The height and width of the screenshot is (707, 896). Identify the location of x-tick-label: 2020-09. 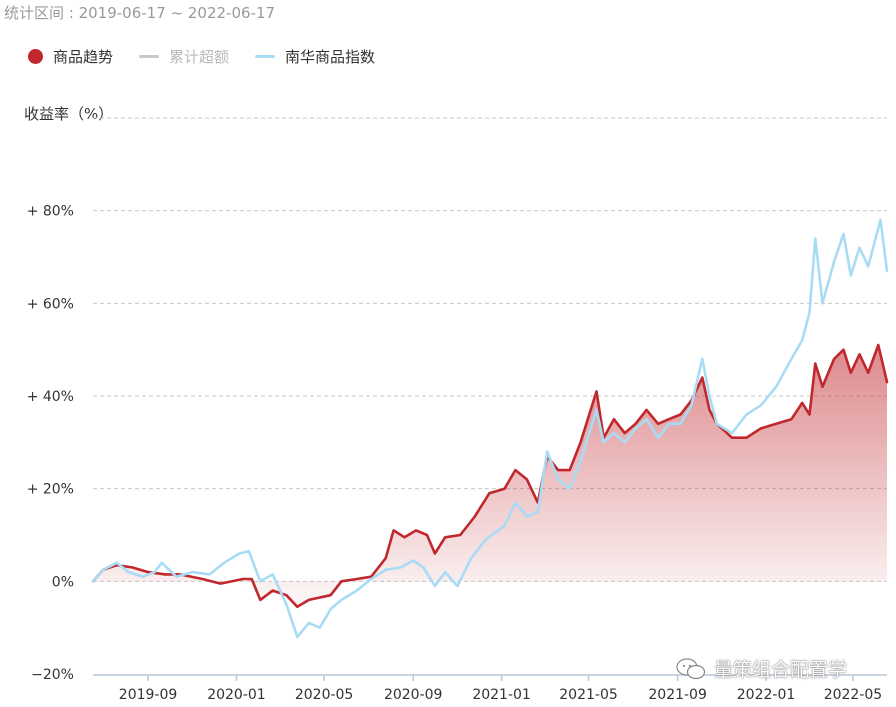
(413, 695).